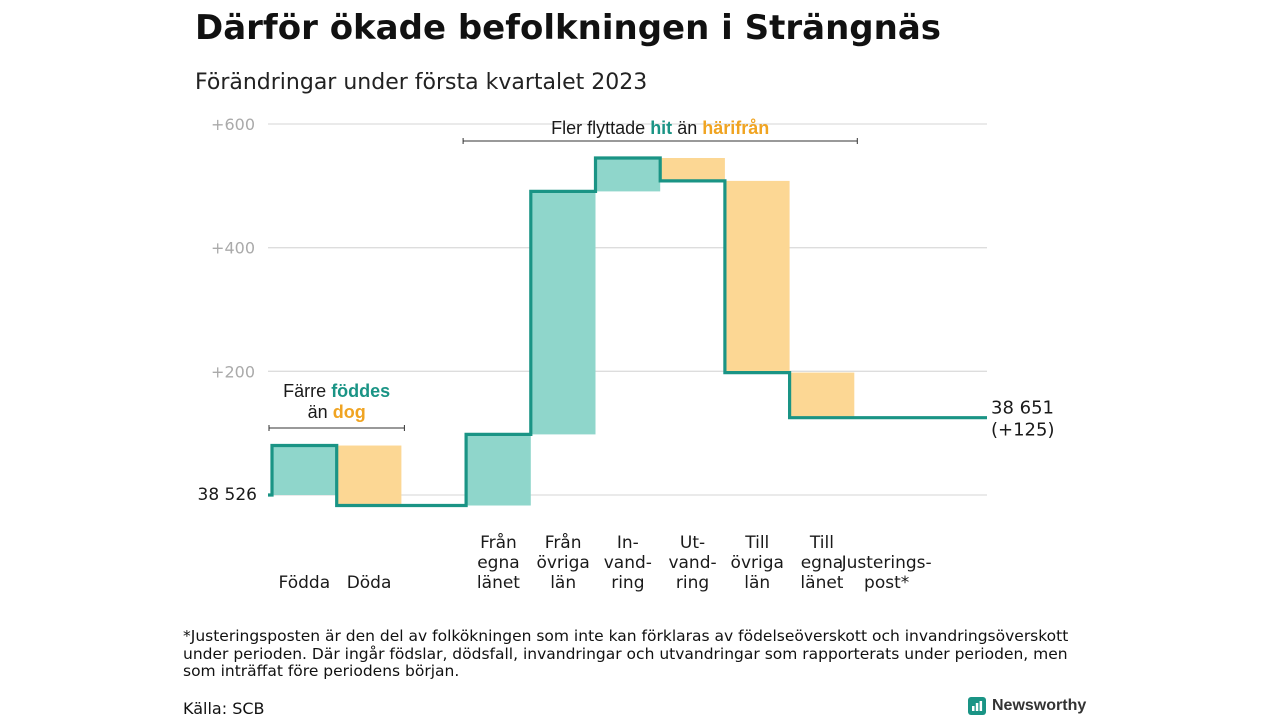  What do you see at coordinates (349, 412) in the screenshot?
I see `births-annotation-line2-part: dog` at bounding box center [349, 412].